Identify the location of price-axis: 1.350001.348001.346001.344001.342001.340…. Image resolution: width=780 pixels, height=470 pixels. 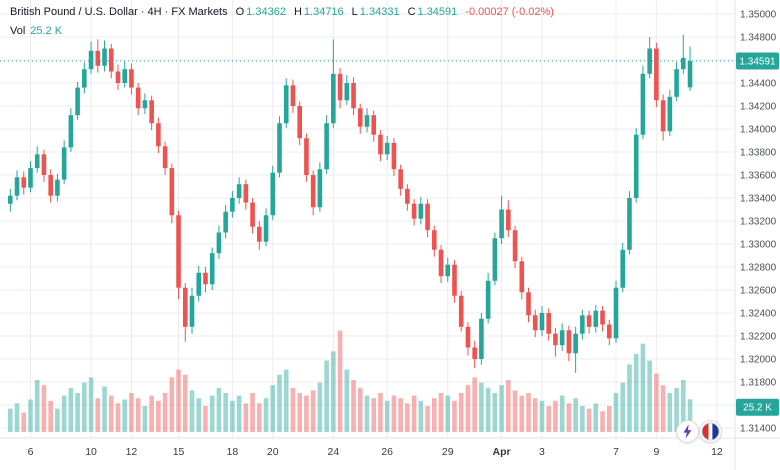
(758, 222).